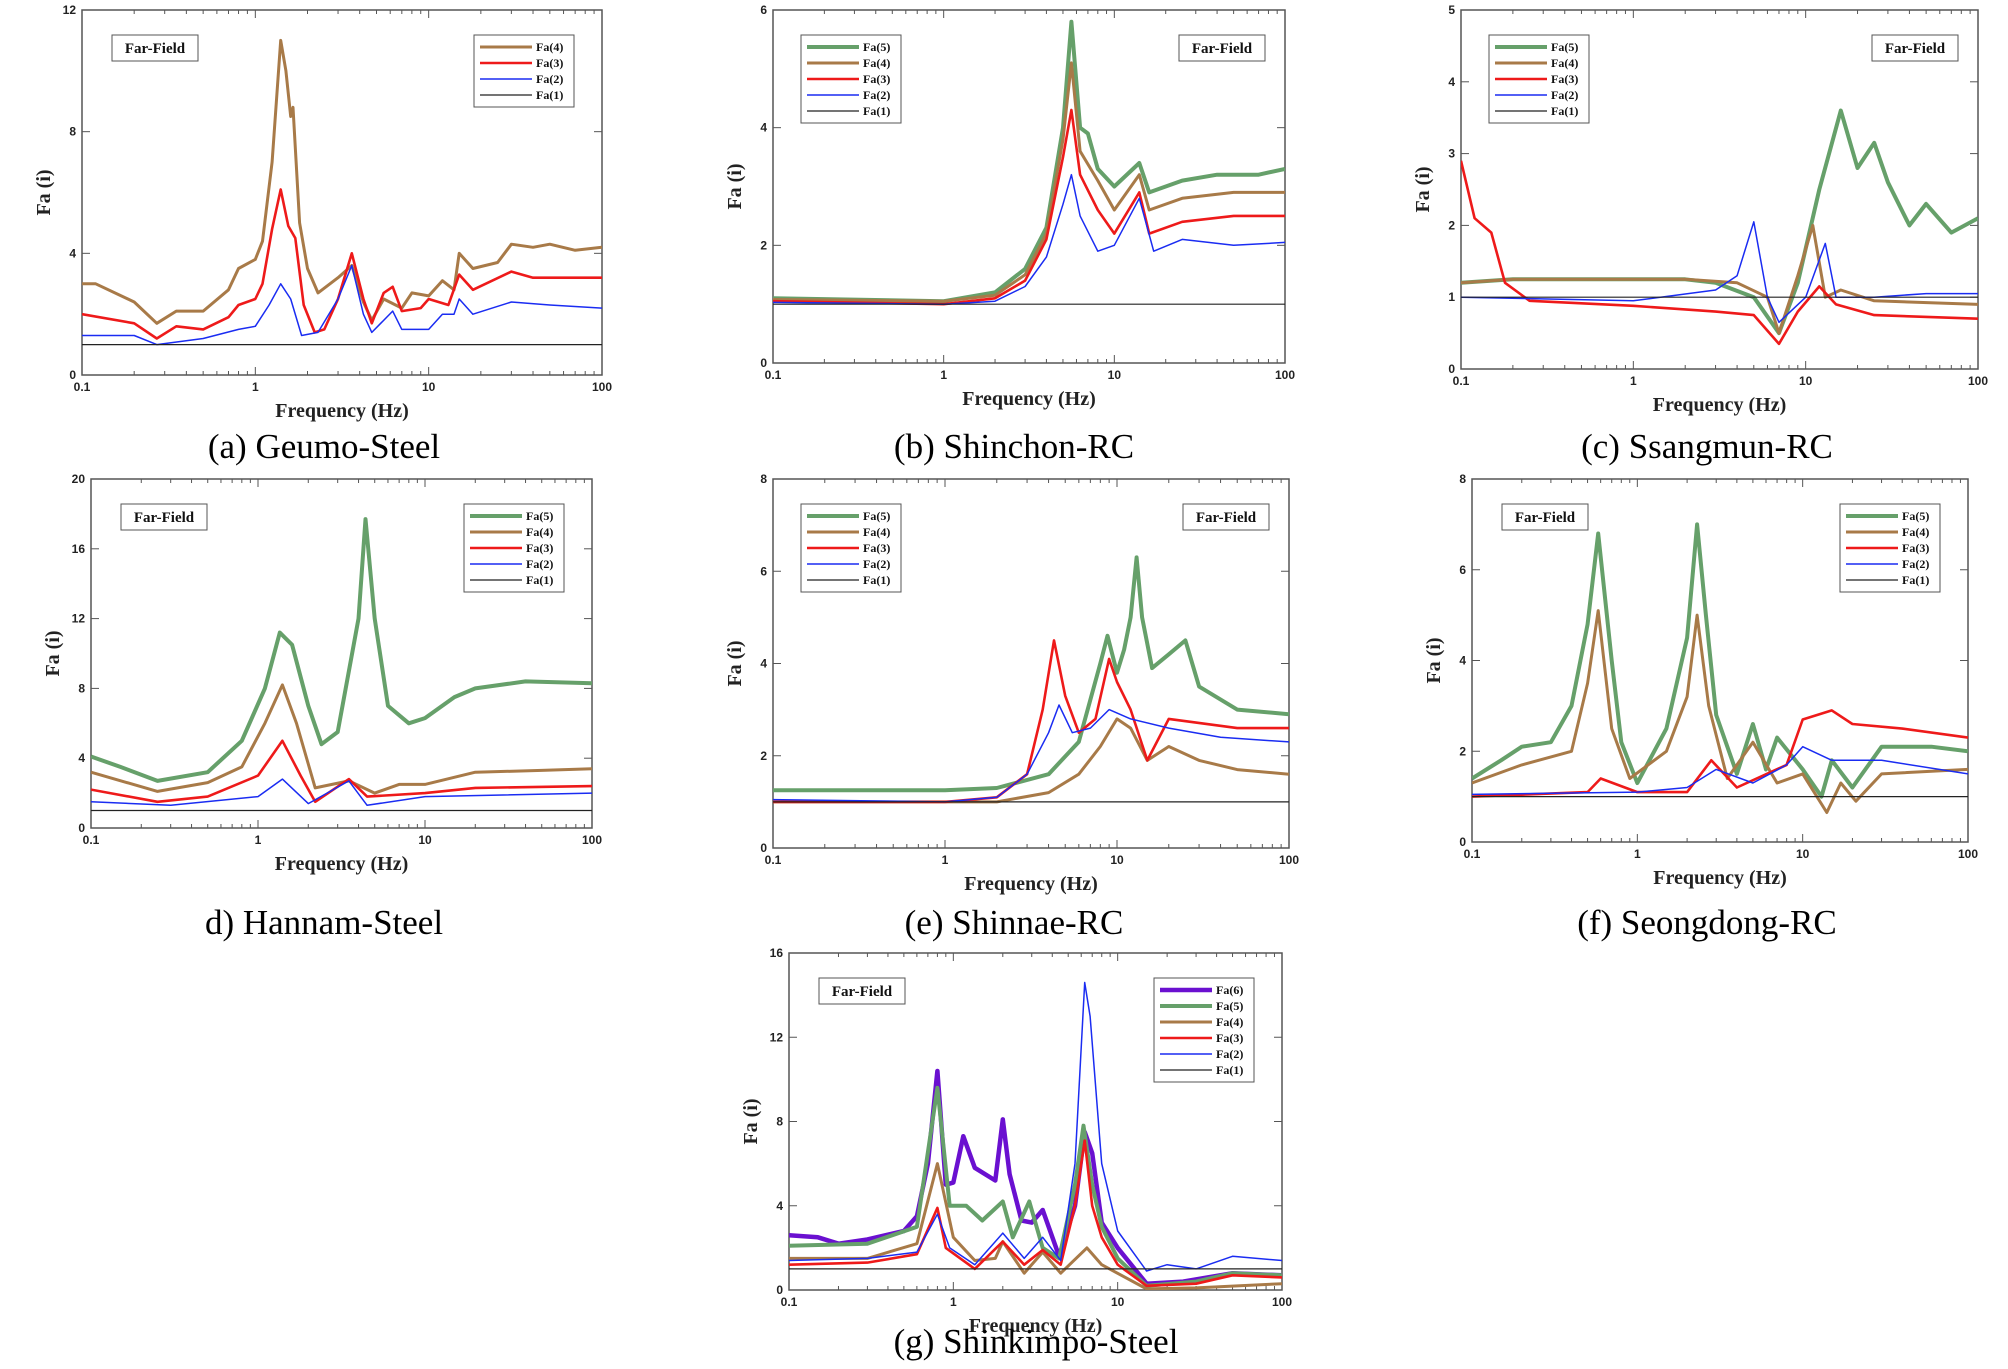 This screenshot has width=2008, height=1369. Describe the element at coordinates (1014, 446) in the screenshot. I see `chart-caption: (b) Shinchon-RC` at that location.